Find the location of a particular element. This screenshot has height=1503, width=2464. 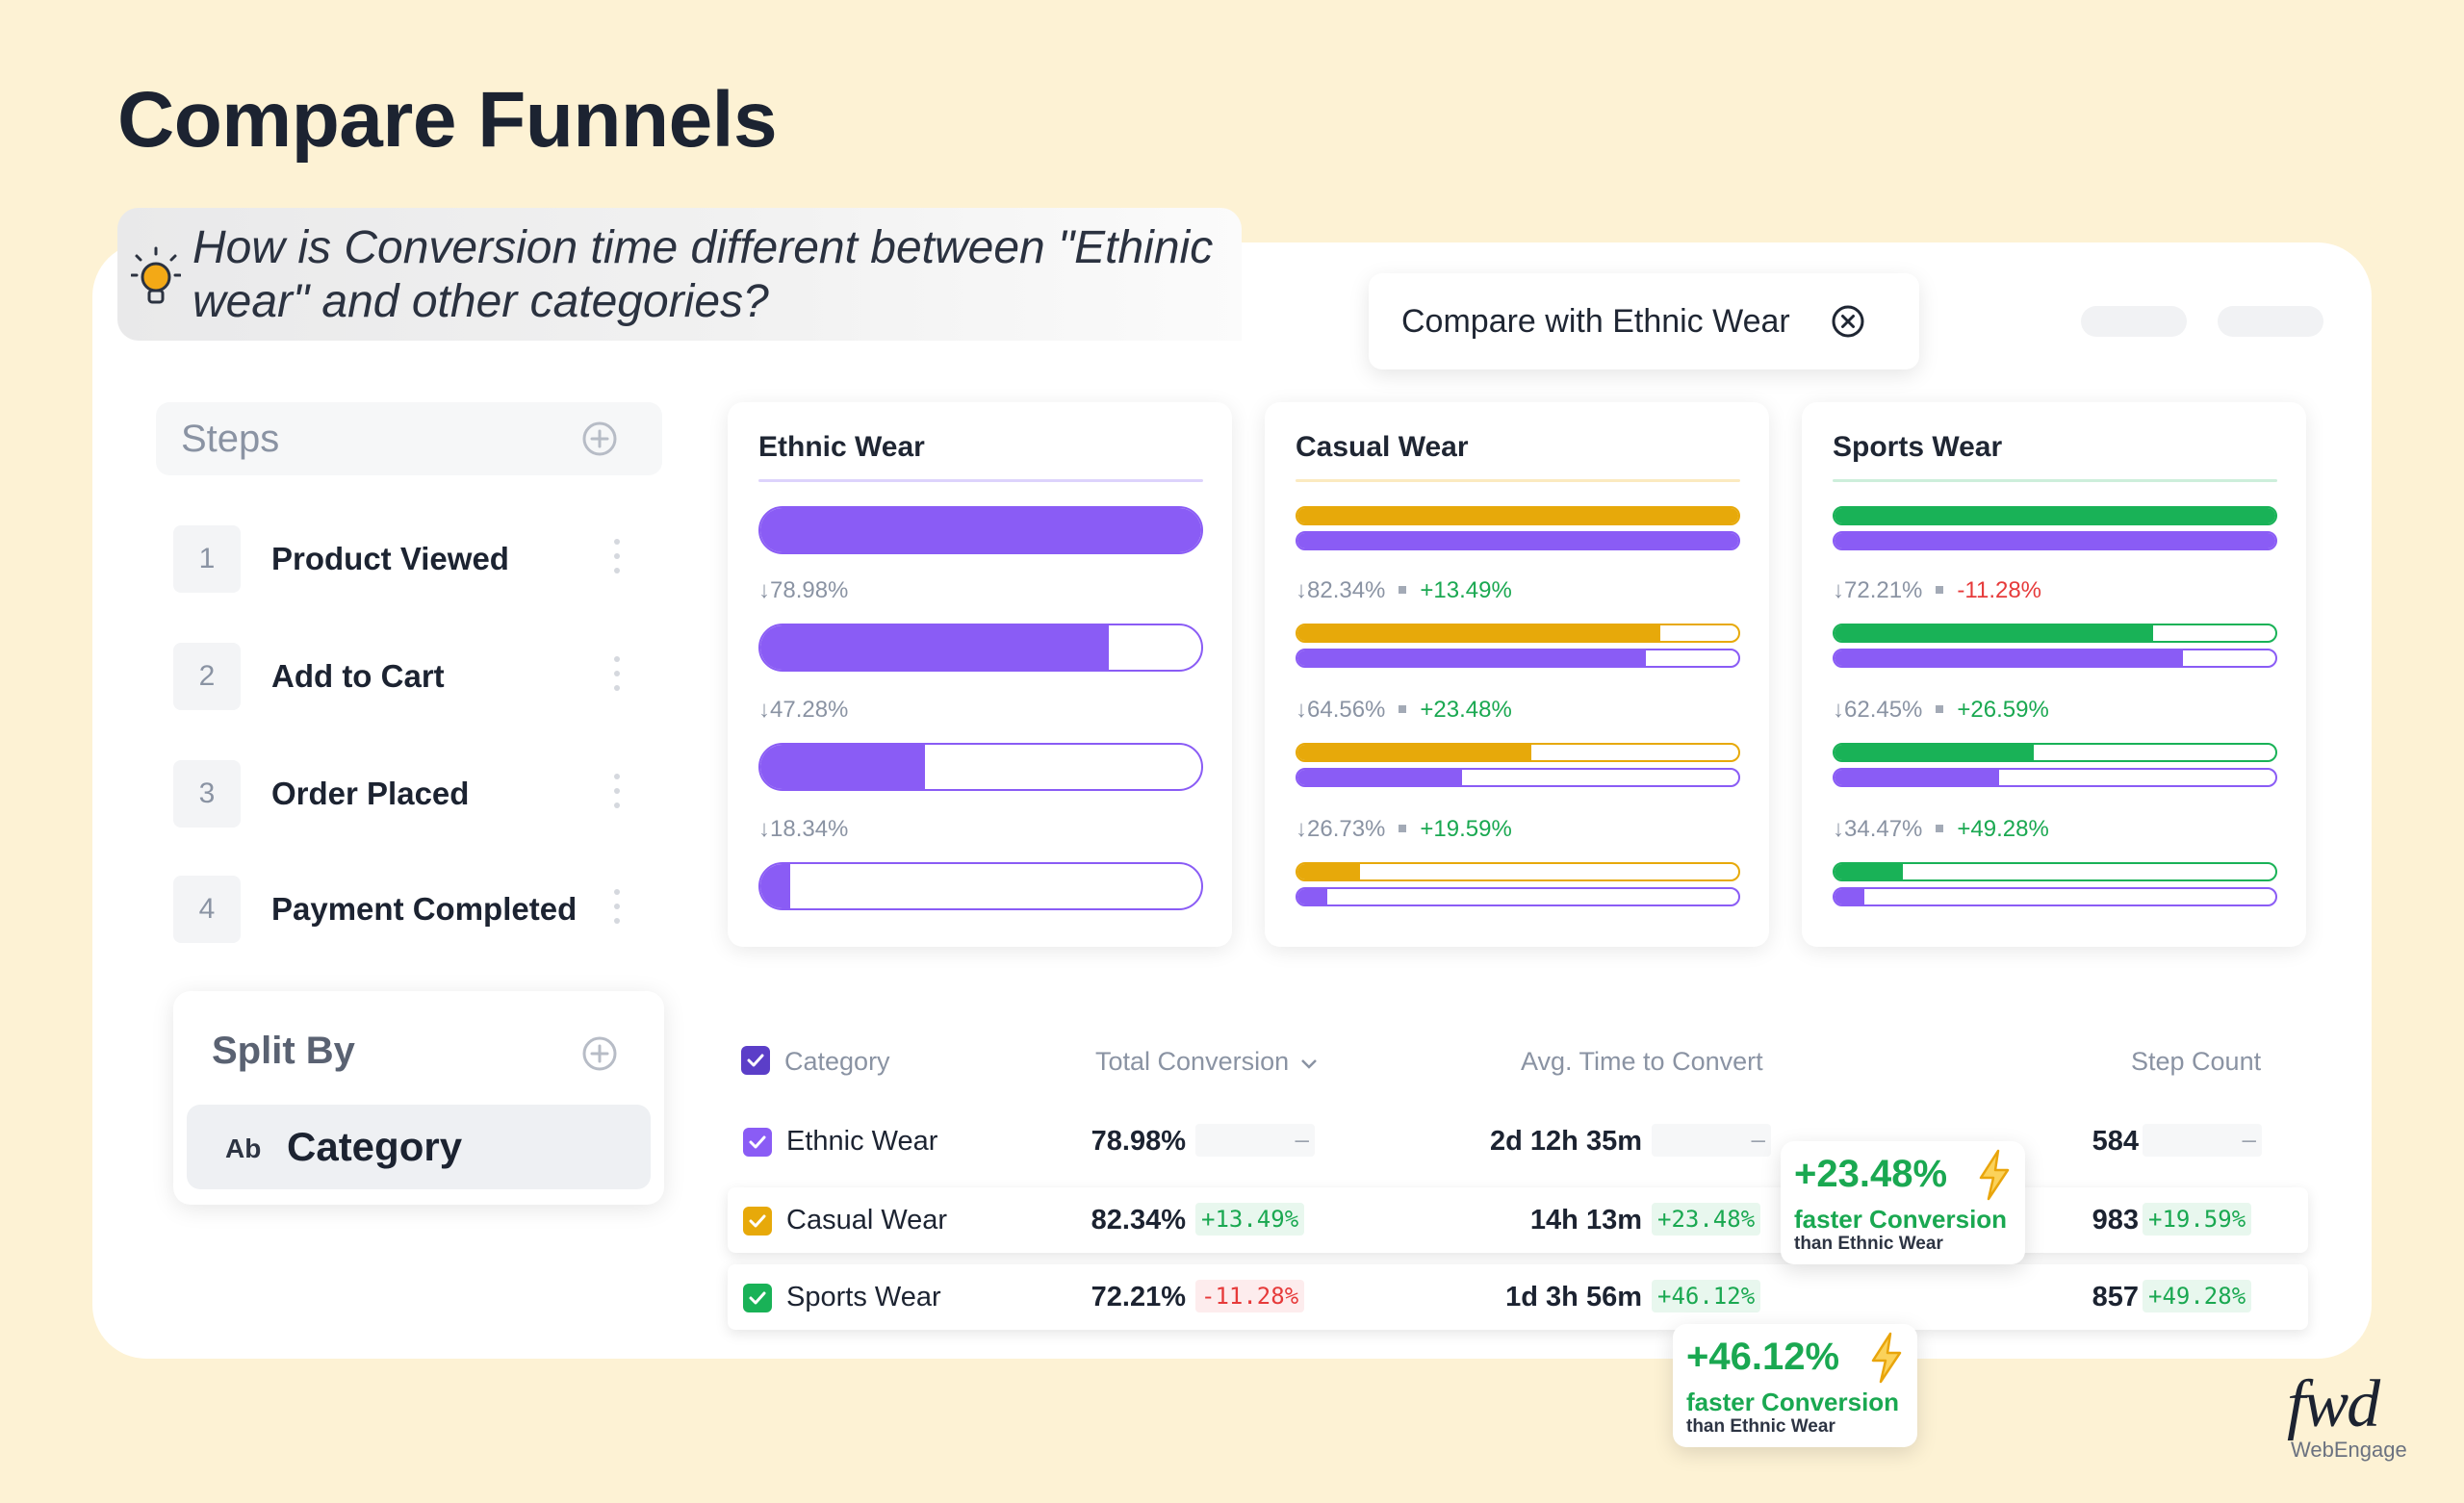

cell-total-conversion: 72.21% is located at coordinates (1138, 1297).